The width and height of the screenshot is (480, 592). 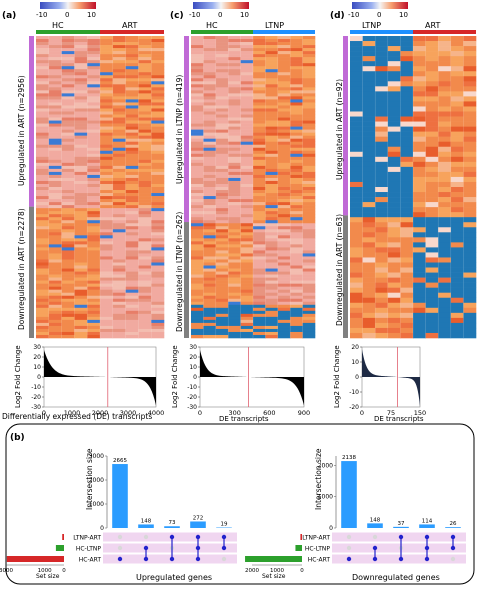 I want to click on group-label-a-right: ART, so click(x=129, y=25).